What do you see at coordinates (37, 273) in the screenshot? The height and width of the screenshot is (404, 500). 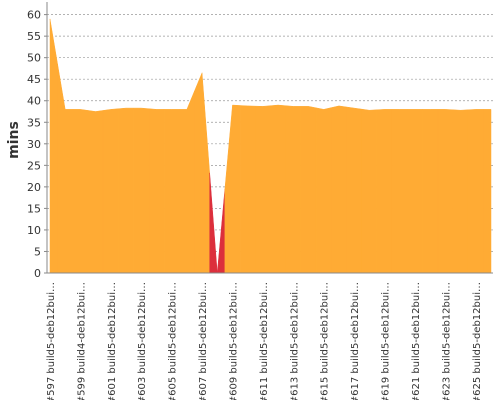 I see `y-tick-label: 0` at bounding box center [37, 273].